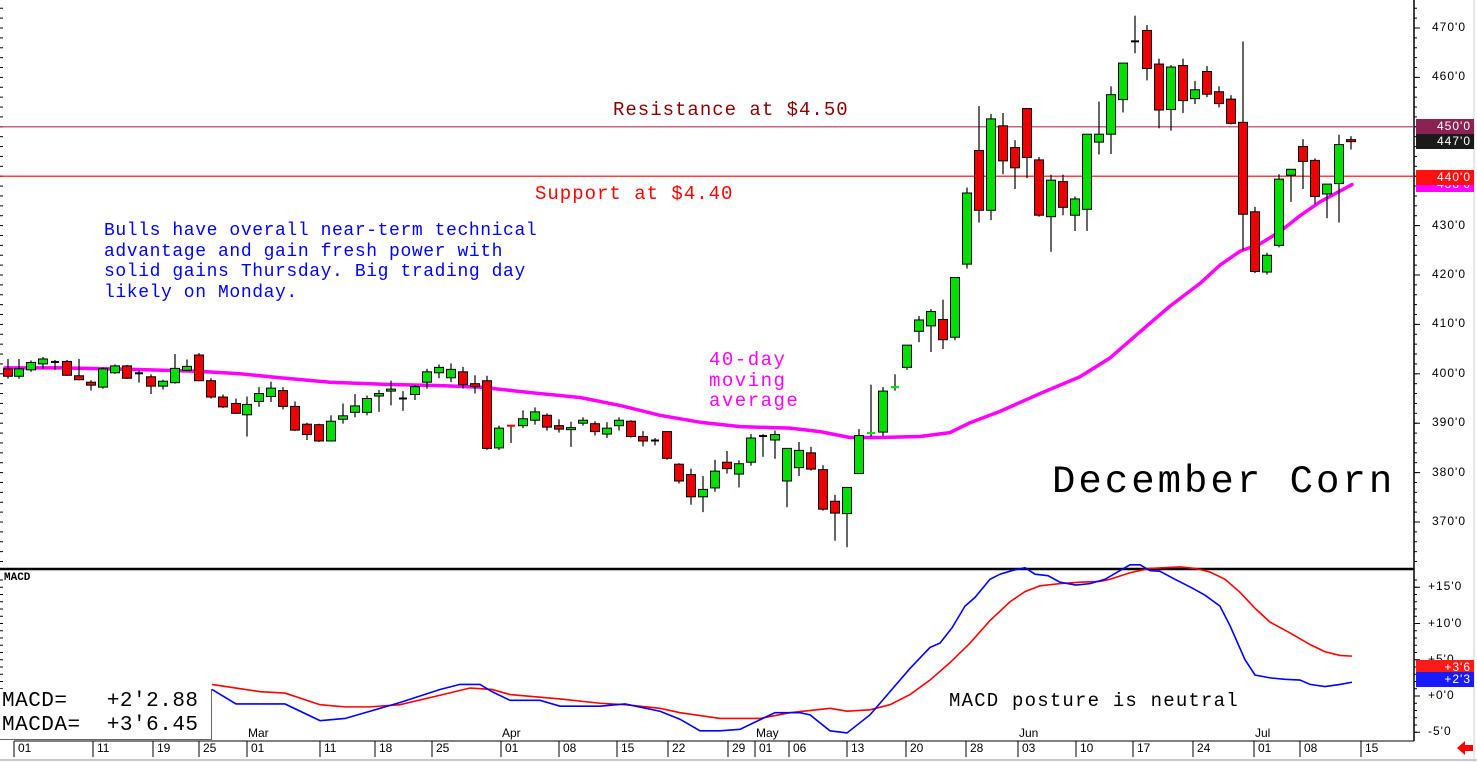 Image resolution: width=1477 pixels, height=762 pixels. I want to click on macd-posture-annotation: MACD posture is neutral, so click(1094, 701).